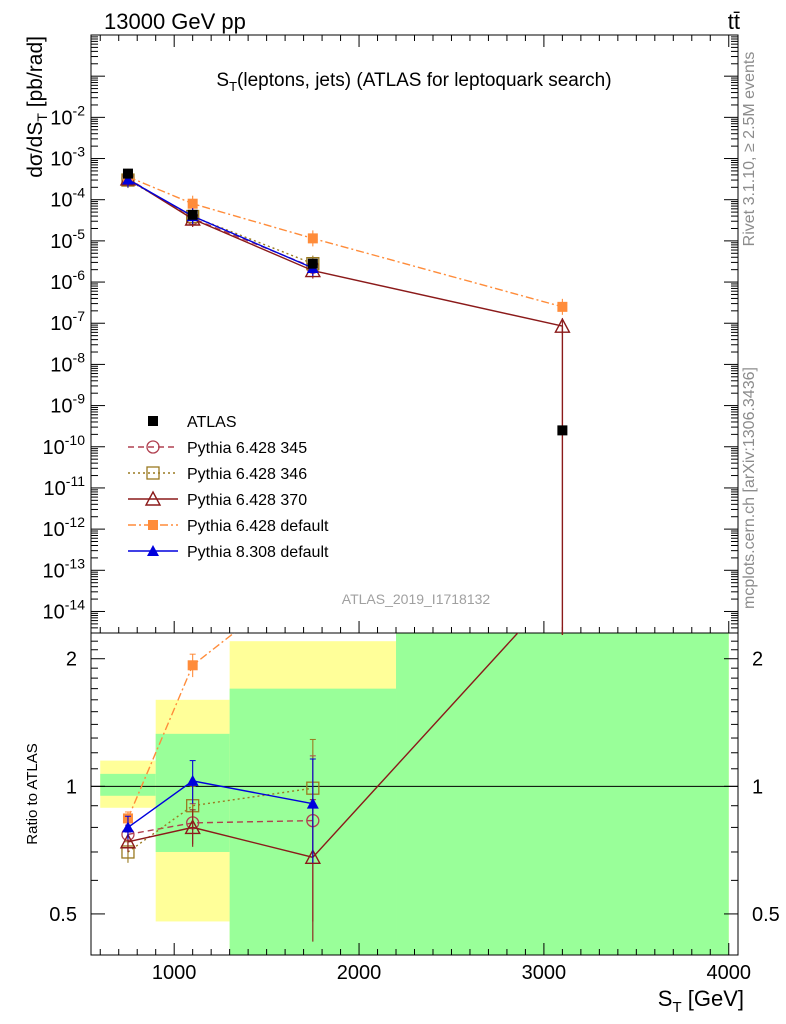  What do you see at coordinates (64, 445) in the screenshot?
I see `y-tick-label: 10⁻¹⁰` at bounding box center [64, 445].